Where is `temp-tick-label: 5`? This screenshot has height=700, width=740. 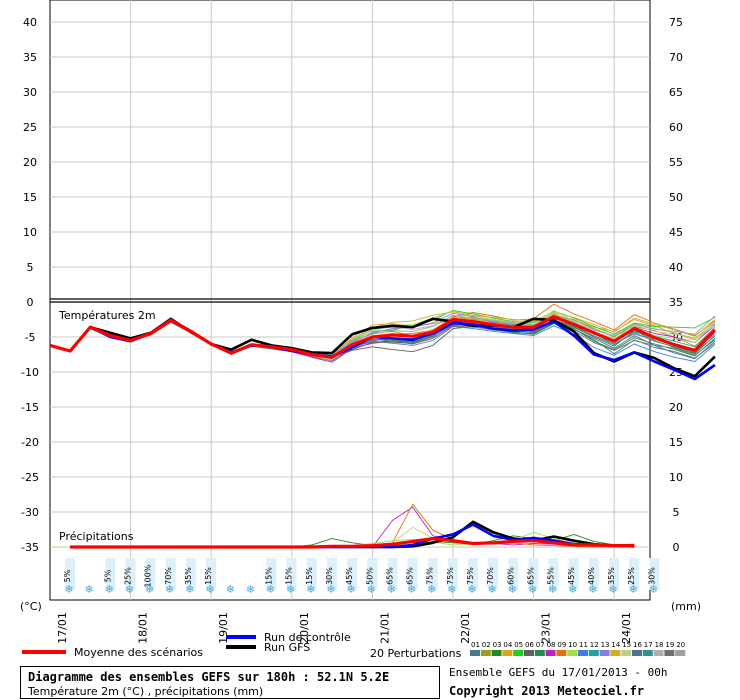 temp-tick-label: 5 is located at coordinates (30, 267).